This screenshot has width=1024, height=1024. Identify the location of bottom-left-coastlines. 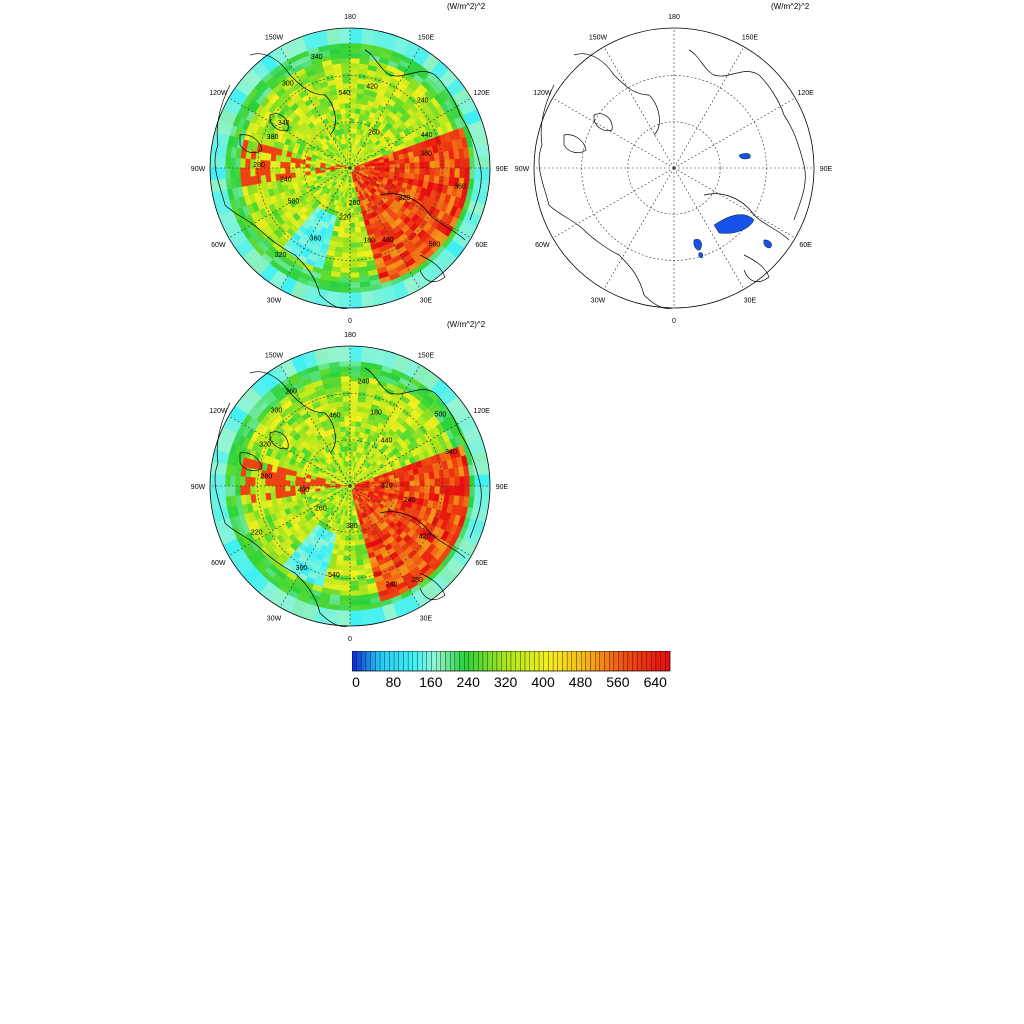
(348, 497).